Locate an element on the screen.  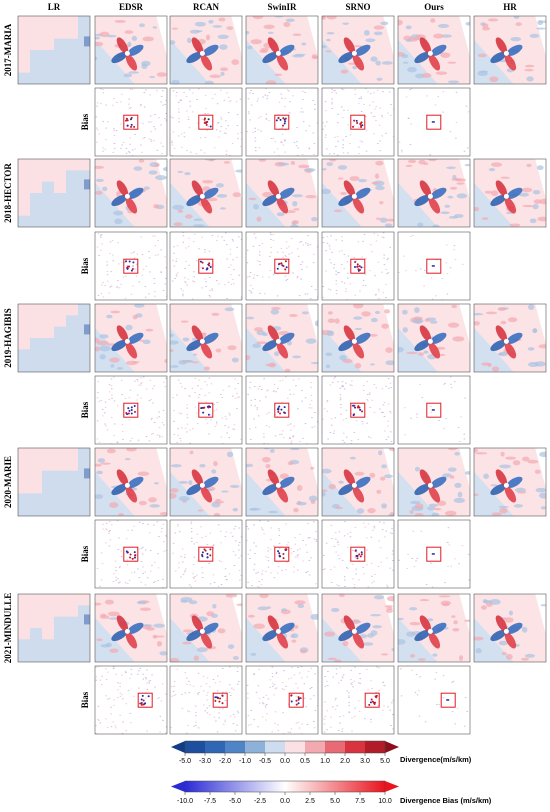
panel-border is located at coordinates (434, 700).